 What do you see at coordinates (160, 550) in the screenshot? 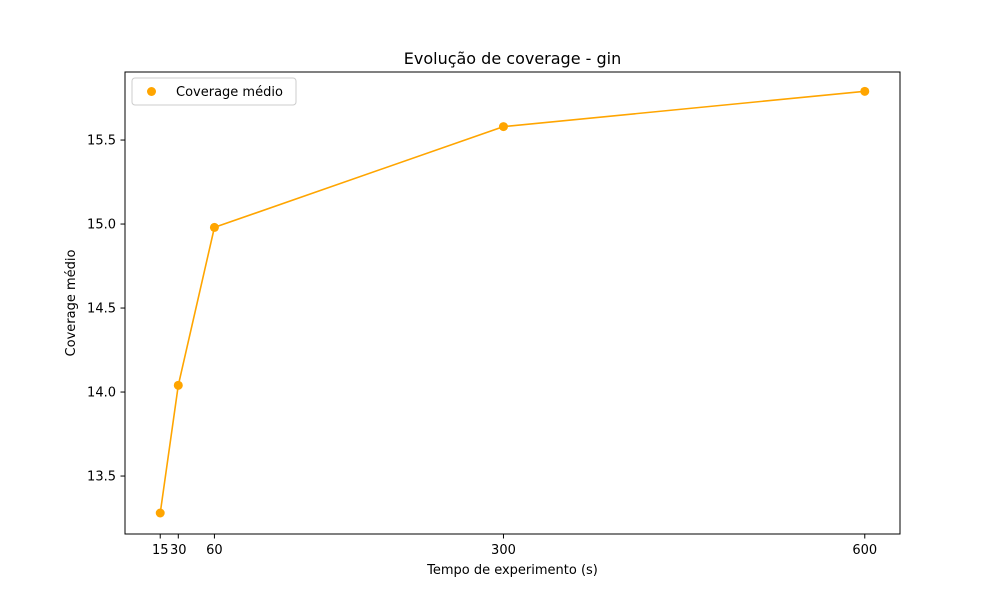
I see `x-tick-label: 15` at bounding box center [160, 550].